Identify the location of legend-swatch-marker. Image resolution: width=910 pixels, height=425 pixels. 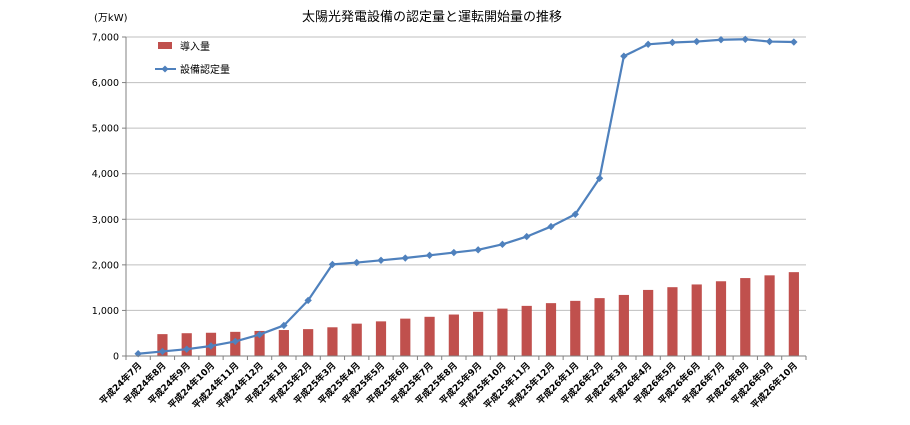
(165, 69).